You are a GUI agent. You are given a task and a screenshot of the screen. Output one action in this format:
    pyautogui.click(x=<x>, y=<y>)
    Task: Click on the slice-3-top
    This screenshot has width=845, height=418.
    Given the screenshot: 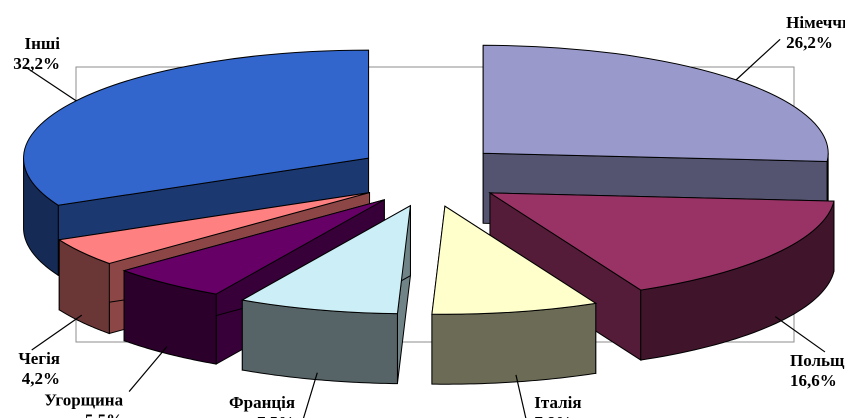 What is the action you would take?
    pyautogui.click(x=326, y=259)
    